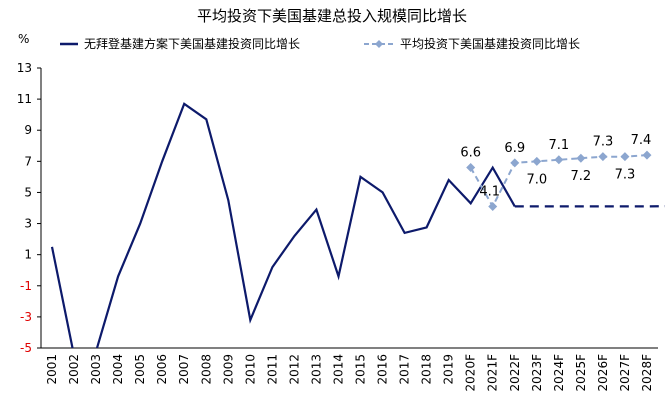 Image resolution: width=665 pixels, height=406 pixels. I want to click on data-label: 7.4, so click(641, 140).